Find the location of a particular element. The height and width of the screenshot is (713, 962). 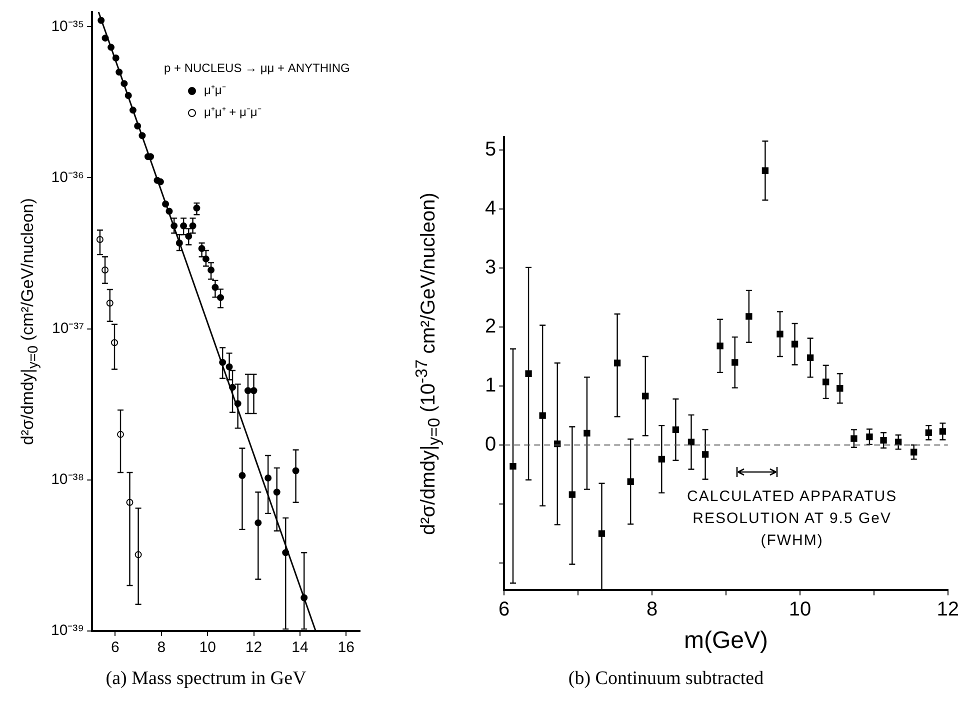

y-tick-label: 10⁻³⁷ is located at coordinates (68, 328).